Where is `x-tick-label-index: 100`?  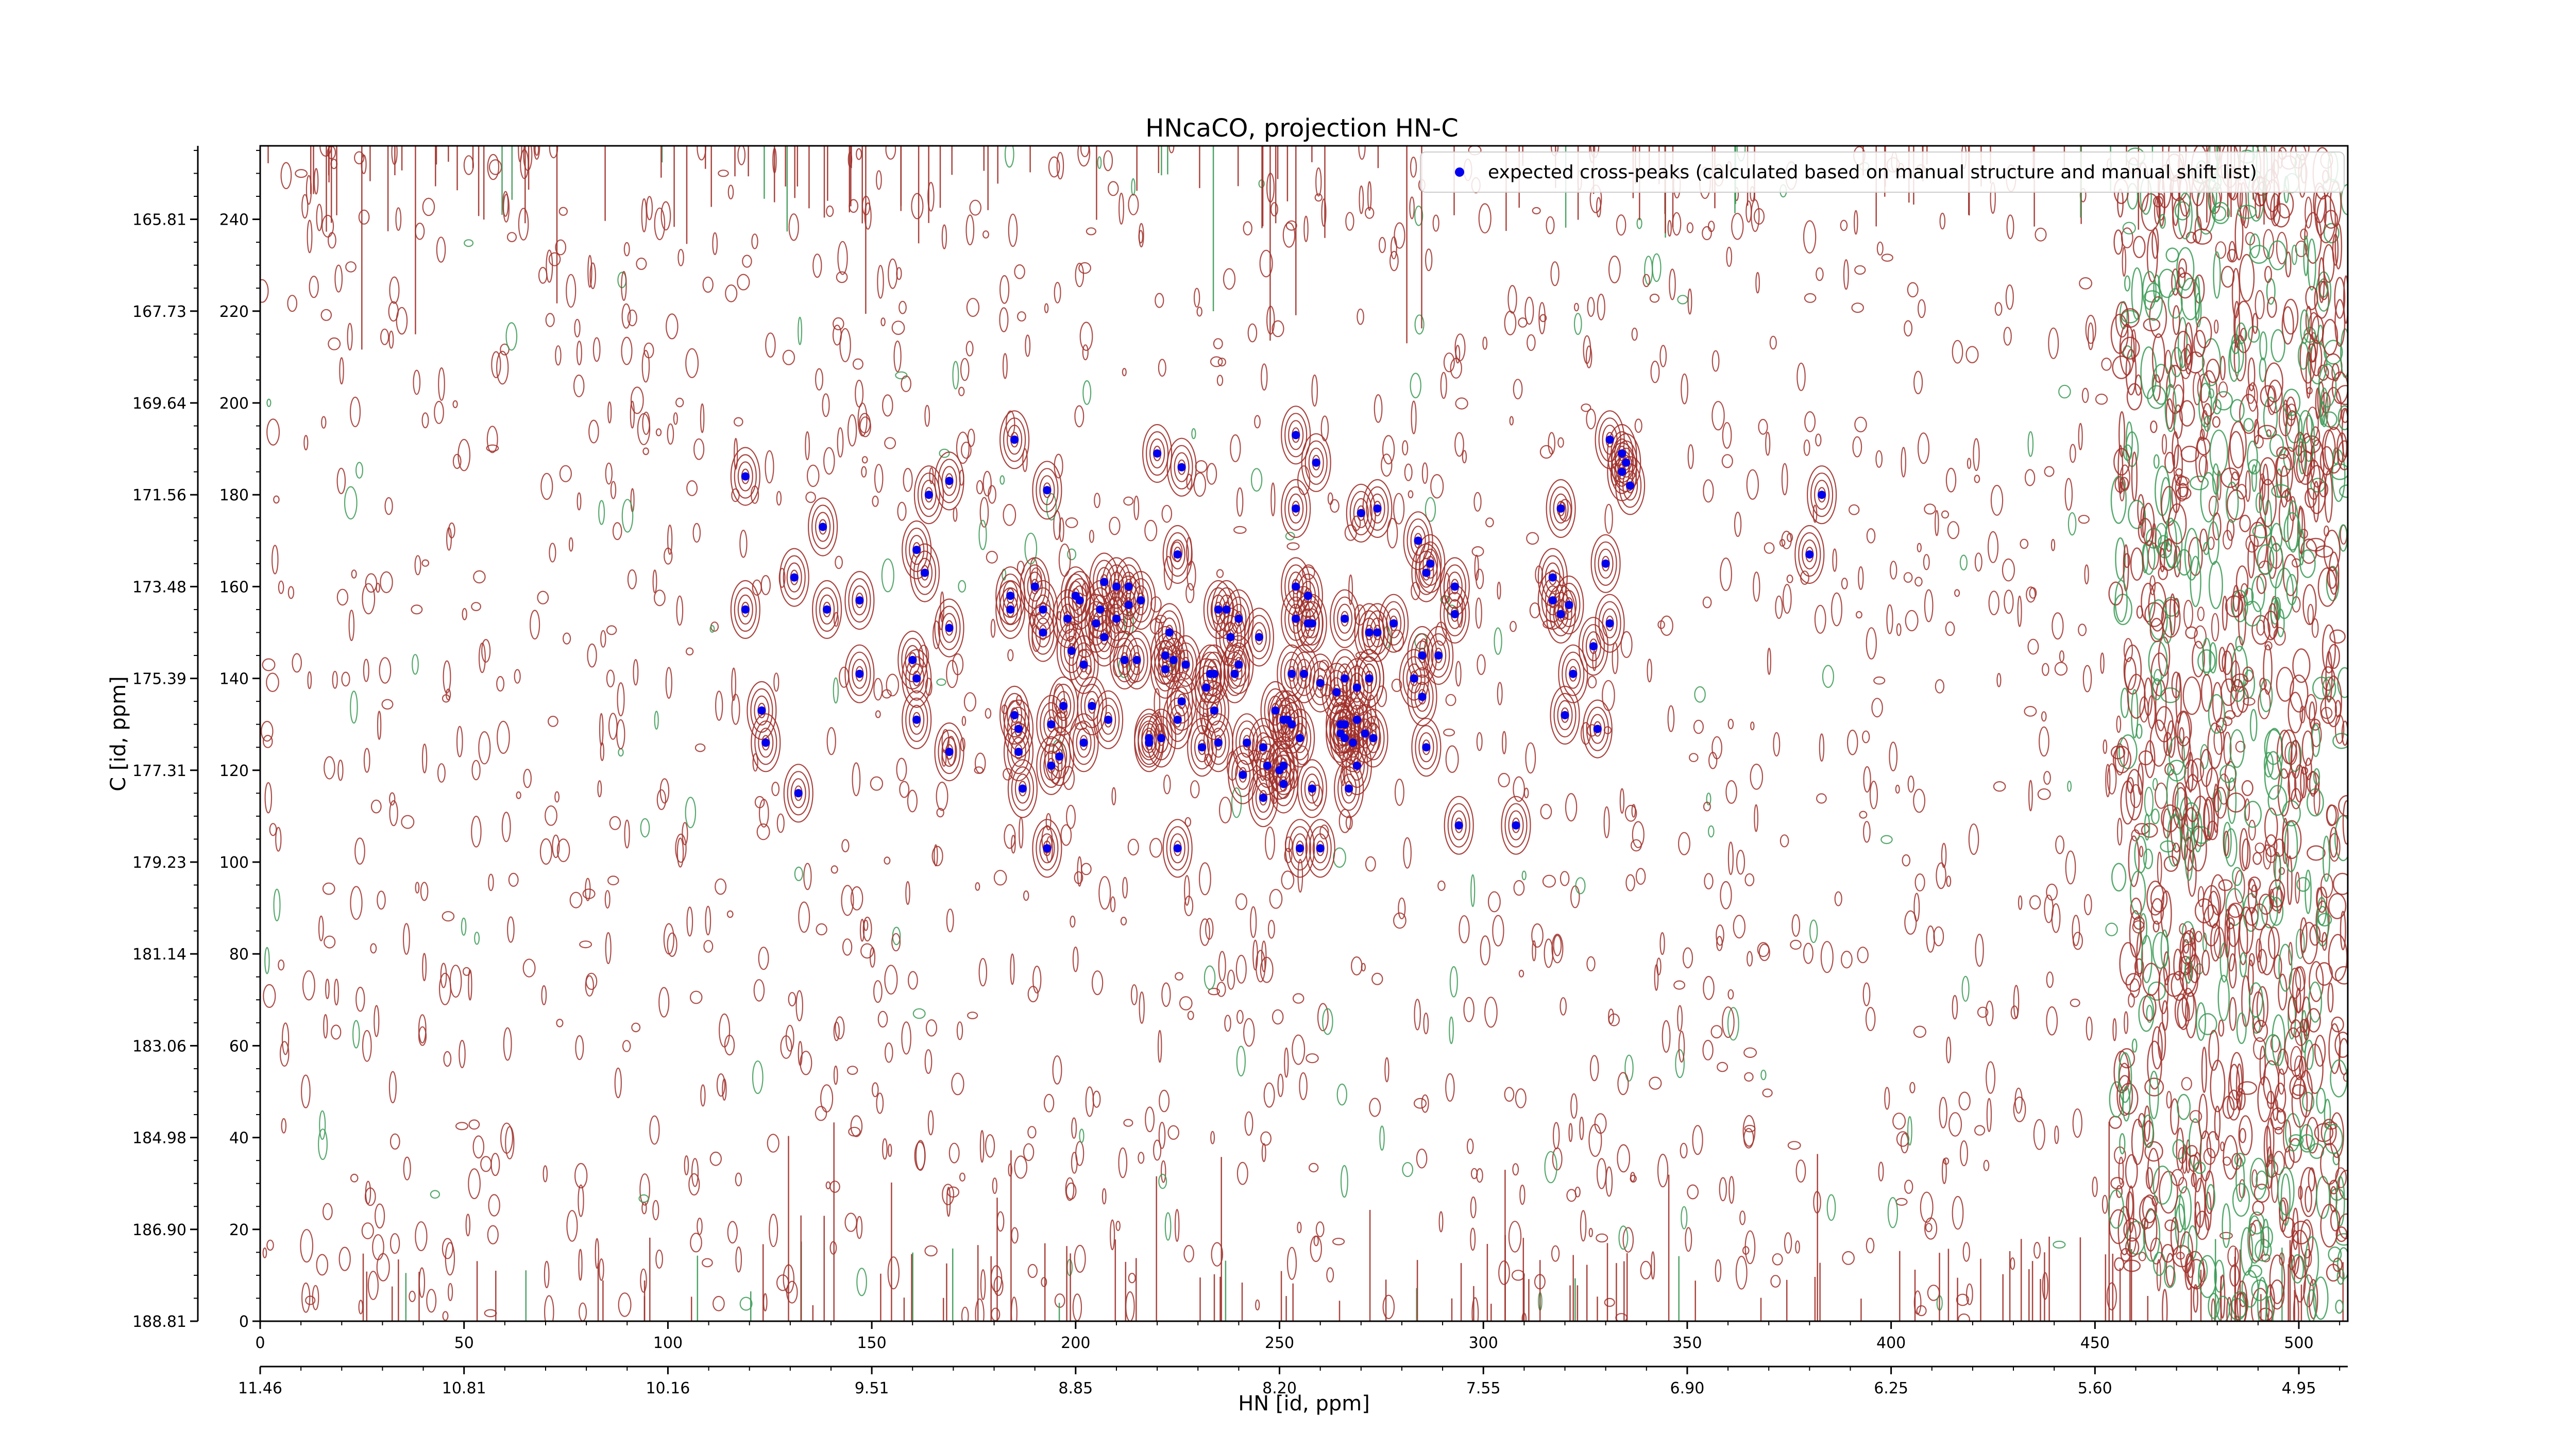
x-tick-label-index: 100 is located at coordinates (668, 1343).